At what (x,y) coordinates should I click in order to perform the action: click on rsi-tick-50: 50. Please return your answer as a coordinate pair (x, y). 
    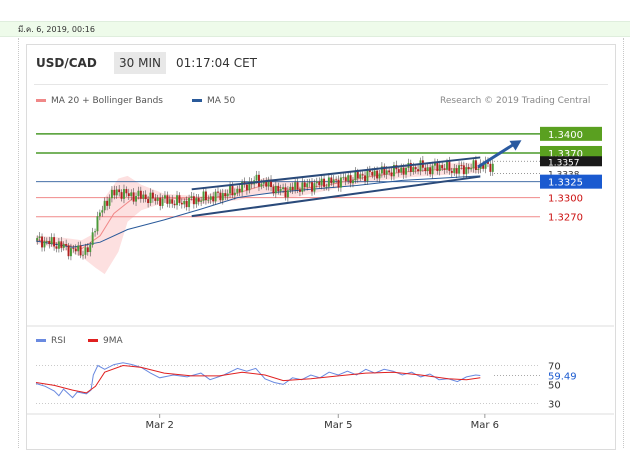
    Looking at the image, I should click on (554, 385).